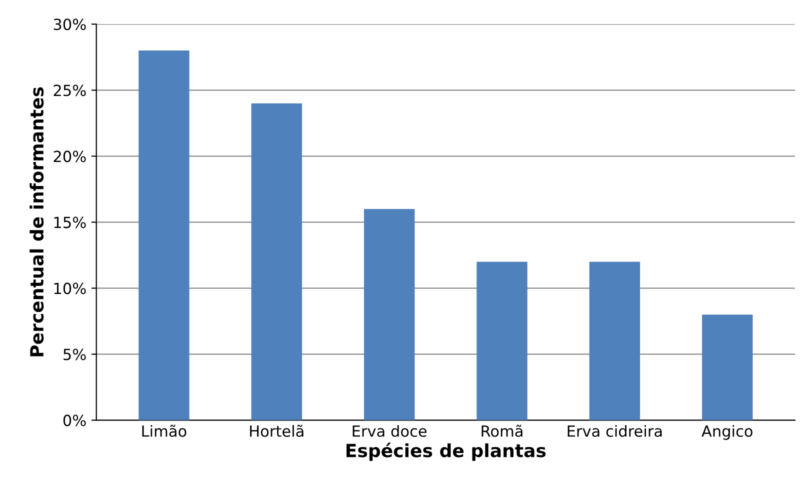 The height and width of the screenshot is (483, 803). Describe the element at coordinates (164, 430) in the screenshot. I see `x-tick-label: Limão` at that location.